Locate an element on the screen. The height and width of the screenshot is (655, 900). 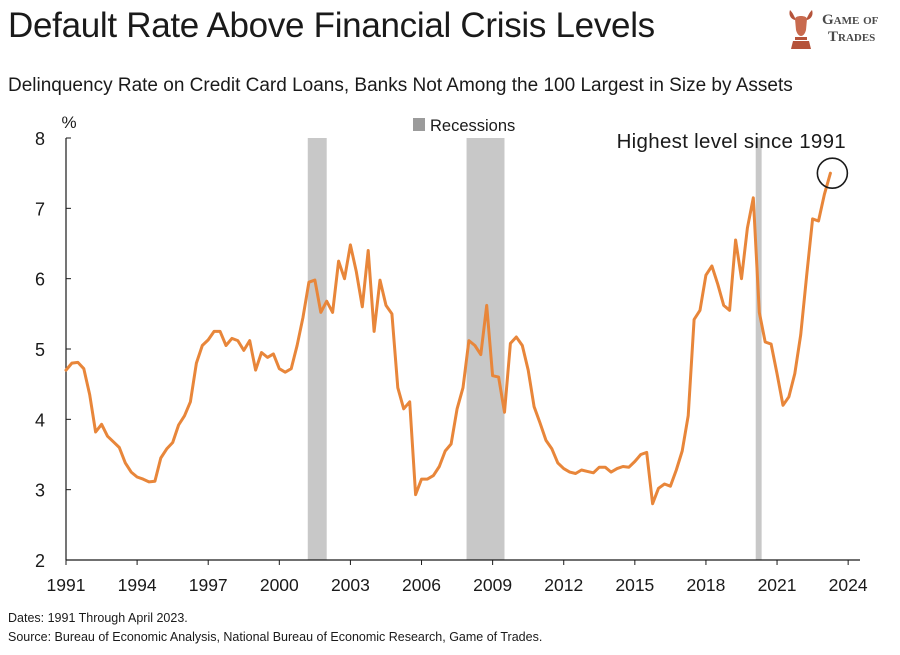
logo-line-1: Game of is located at coordinates (850, 20).